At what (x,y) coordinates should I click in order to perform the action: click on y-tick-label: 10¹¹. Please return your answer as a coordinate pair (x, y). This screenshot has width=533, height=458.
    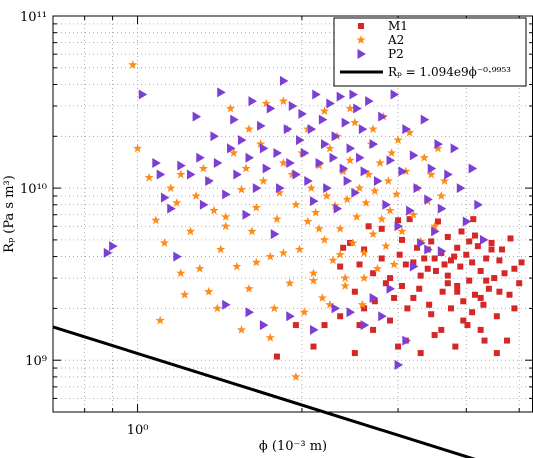
    Looking at the image, I should click on (33, 17).